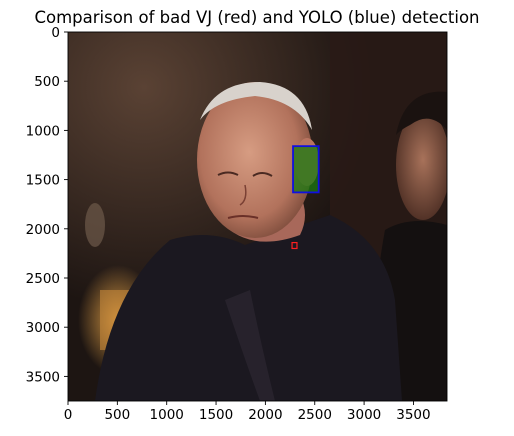 The width and height of the screenshot is (514, 436). Describe the element at coordinates (43, 279) in the screenshot. I see `y-tick-label: 2500` at that location.